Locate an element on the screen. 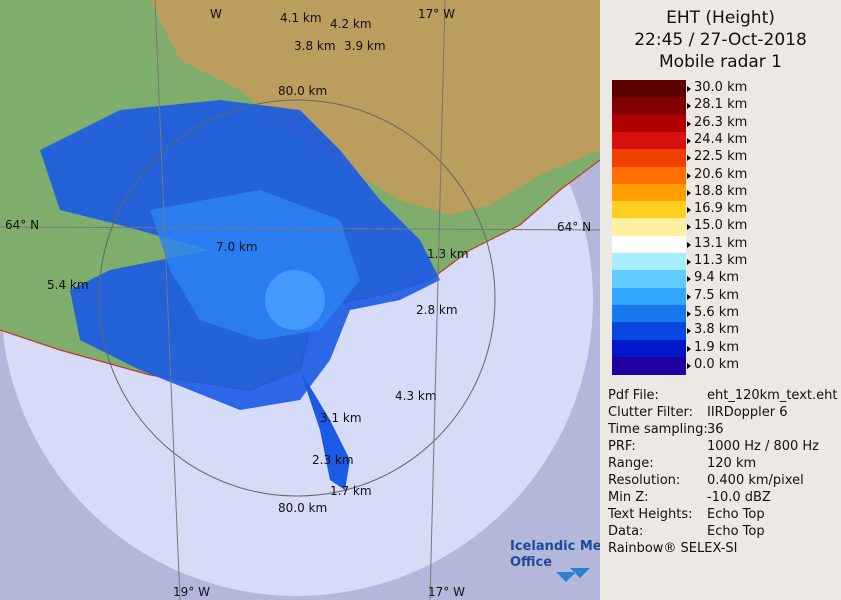 Image resolution: width=841 pixels, height=600 pixels. echo-height-label: 1.7 km is located at coordinates (351, 491).